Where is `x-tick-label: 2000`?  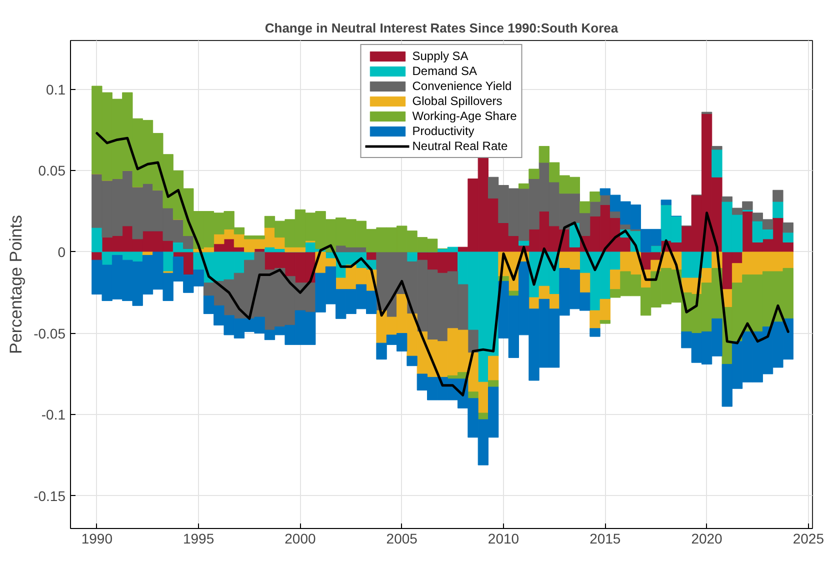
x-tick-label: 2000 is located at coordinates (300, 538).